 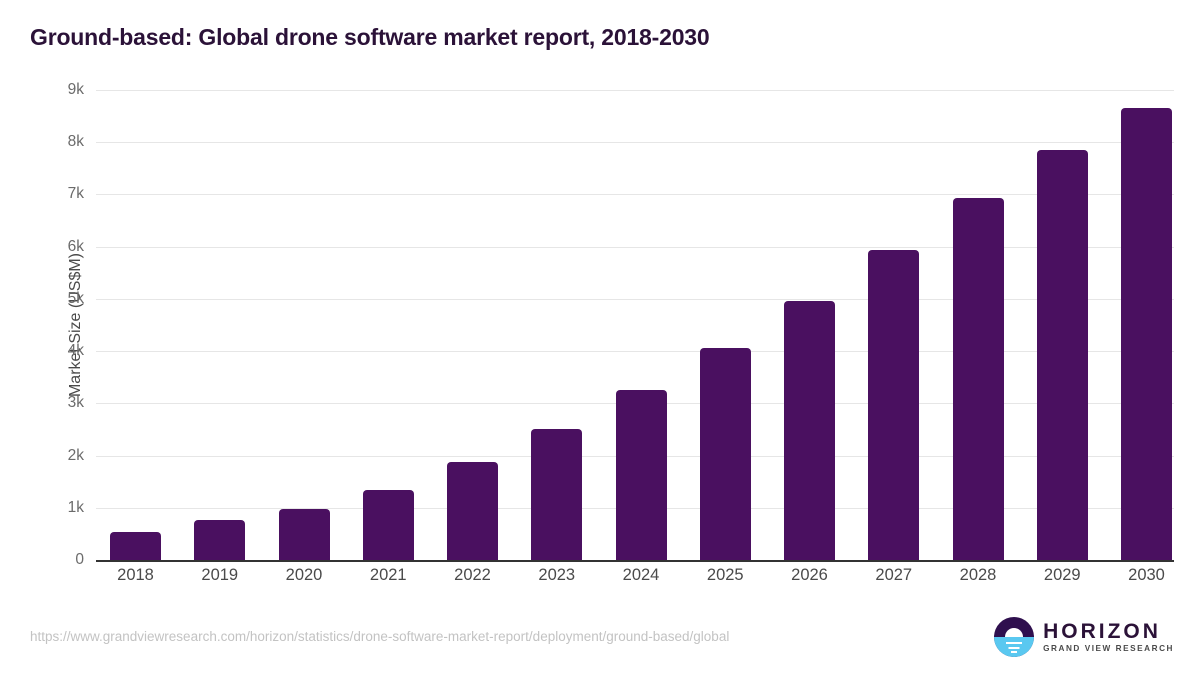 I want to click on x-axis-tick-label: 2020, so click(x=304, y=575).